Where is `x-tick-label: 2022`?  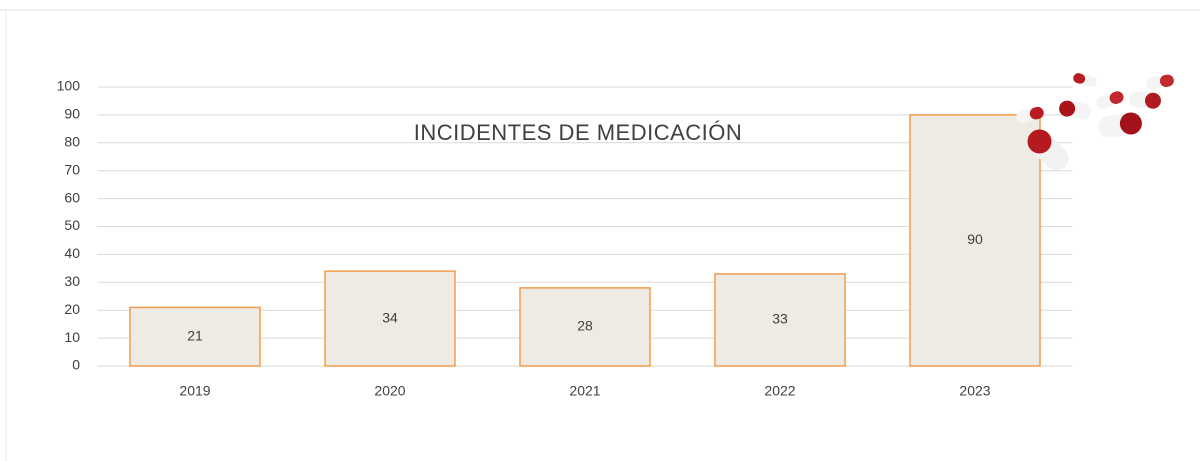 x-tick-label: 2022 is located at coordinates (779, 391).